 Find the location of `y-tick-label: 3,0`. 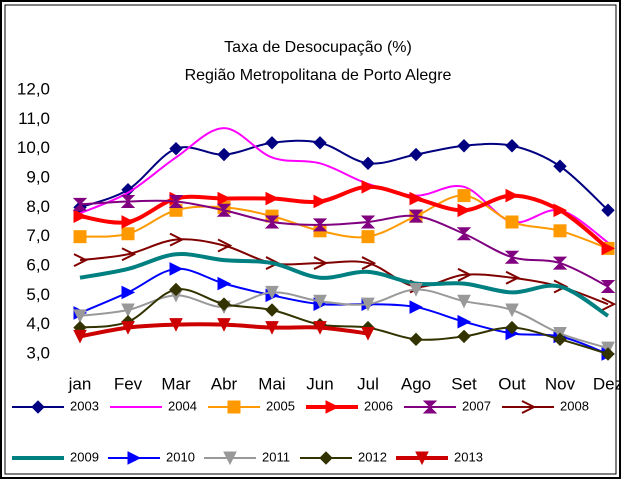

y-tick-label: 3,0 is located at coordinates (38, 352).